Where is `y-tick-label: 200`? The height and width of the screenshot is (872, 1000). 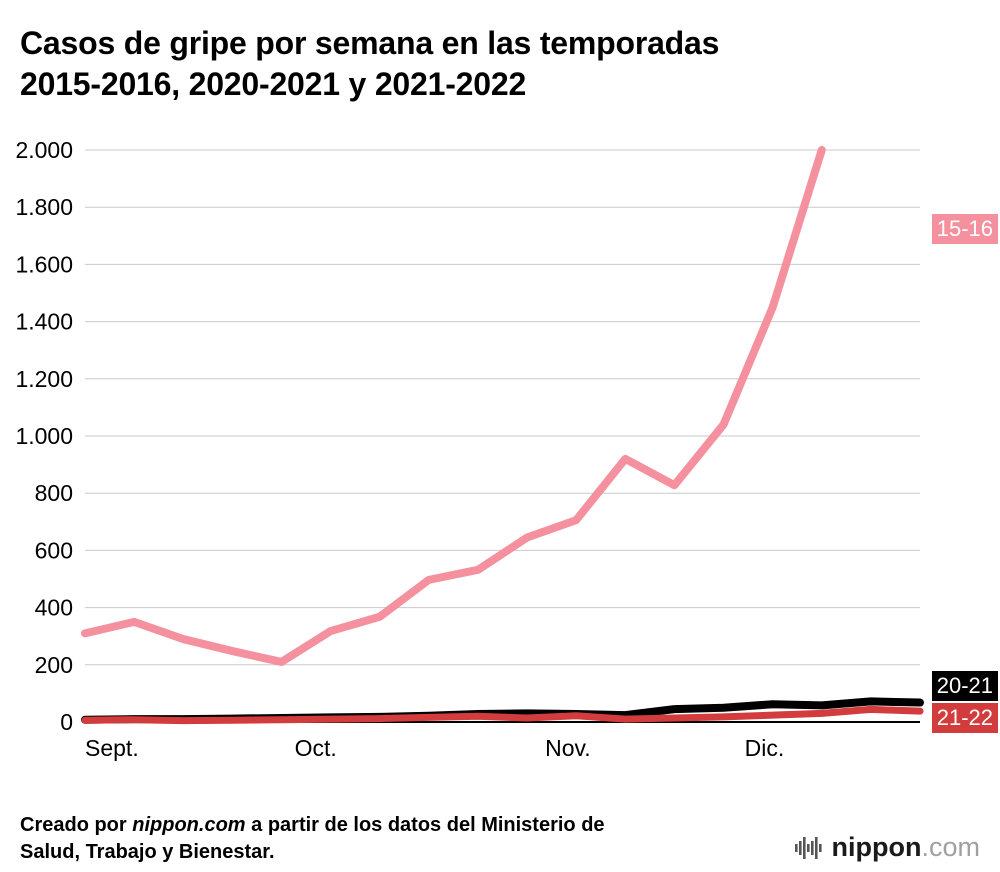
y-tick-label: 200 is located at coordinates (54, 665).